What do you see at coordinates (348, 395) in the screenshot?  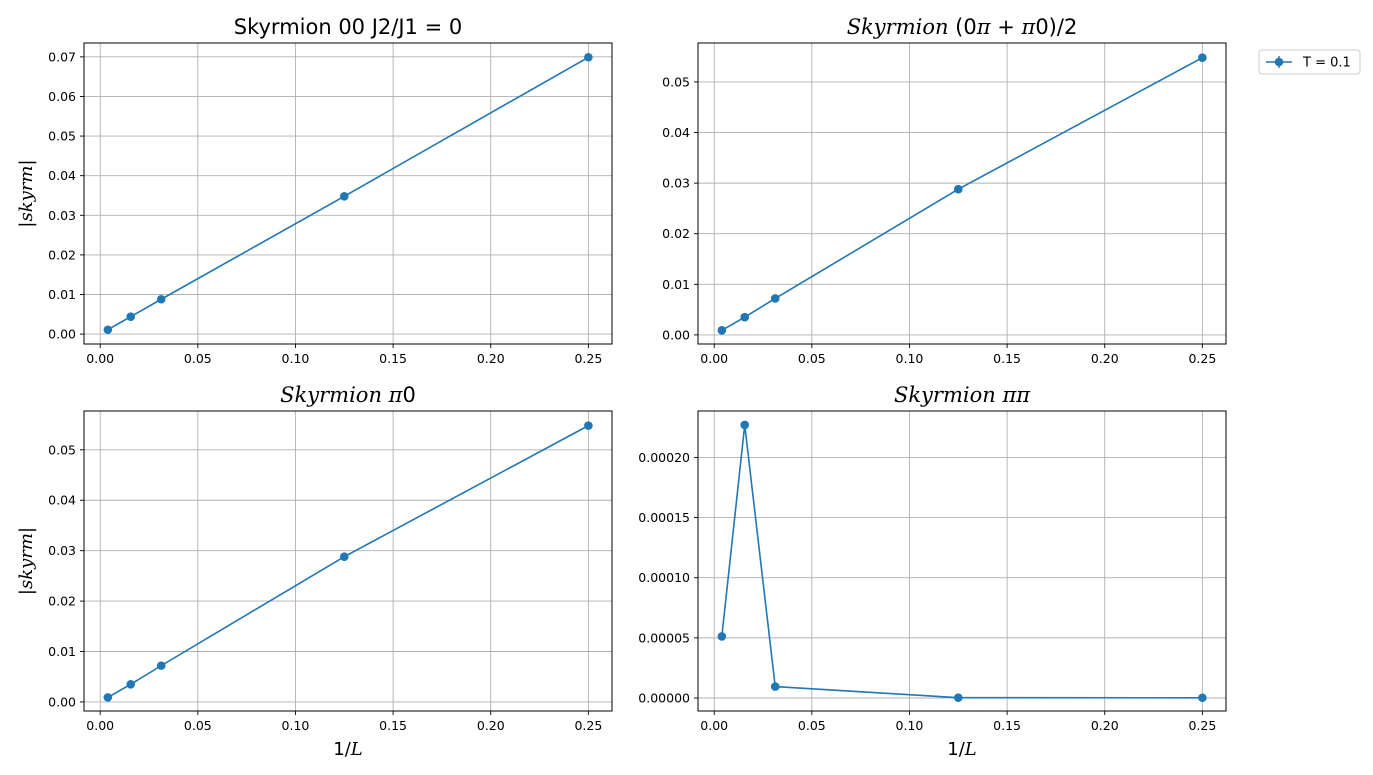 I see `subplot-title: Skyrmion π0` at bounding box center [348, 395].